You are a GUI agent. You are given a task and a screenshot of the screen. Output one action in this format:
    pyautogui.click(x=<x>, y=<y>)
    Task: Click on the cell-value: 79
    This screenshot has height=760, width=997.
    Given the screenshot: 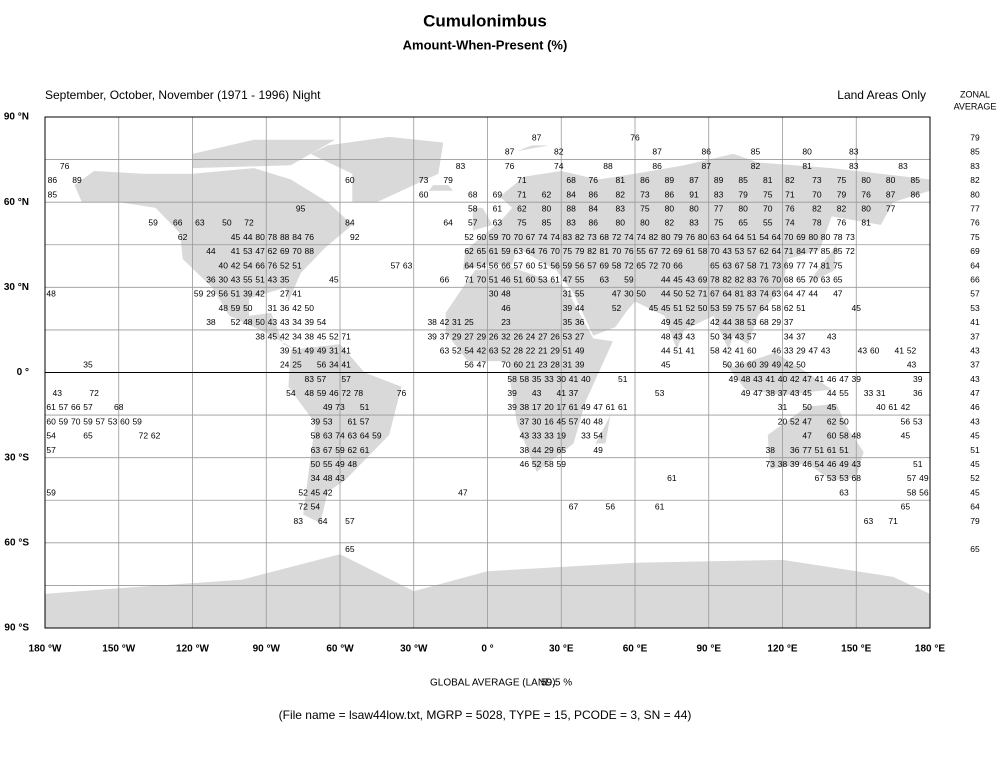 What is the action you would take?
    pyautogui.click(x=842, y=194)
    